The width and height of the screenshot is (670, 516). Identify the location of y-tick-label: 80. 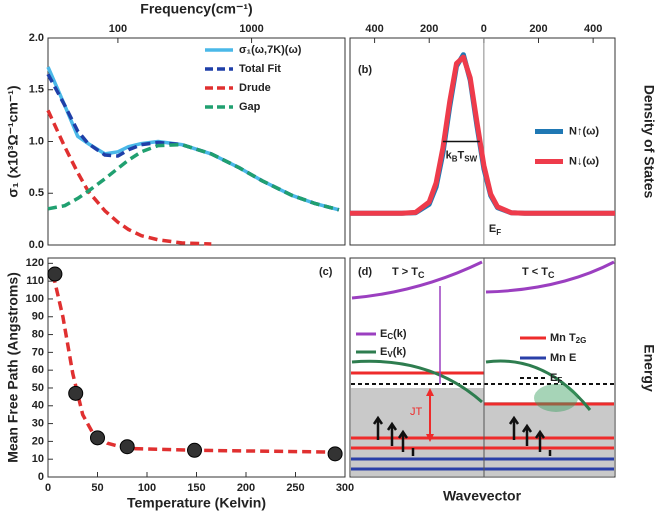
(38, 334).